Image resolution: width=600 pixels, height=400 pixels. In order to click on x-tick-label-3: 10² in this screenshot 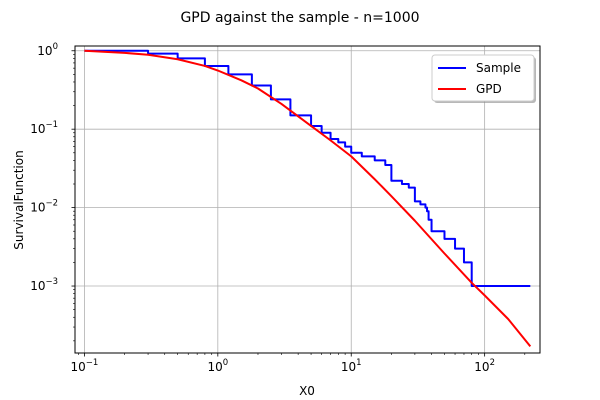, I will do `click(484, 366)`.